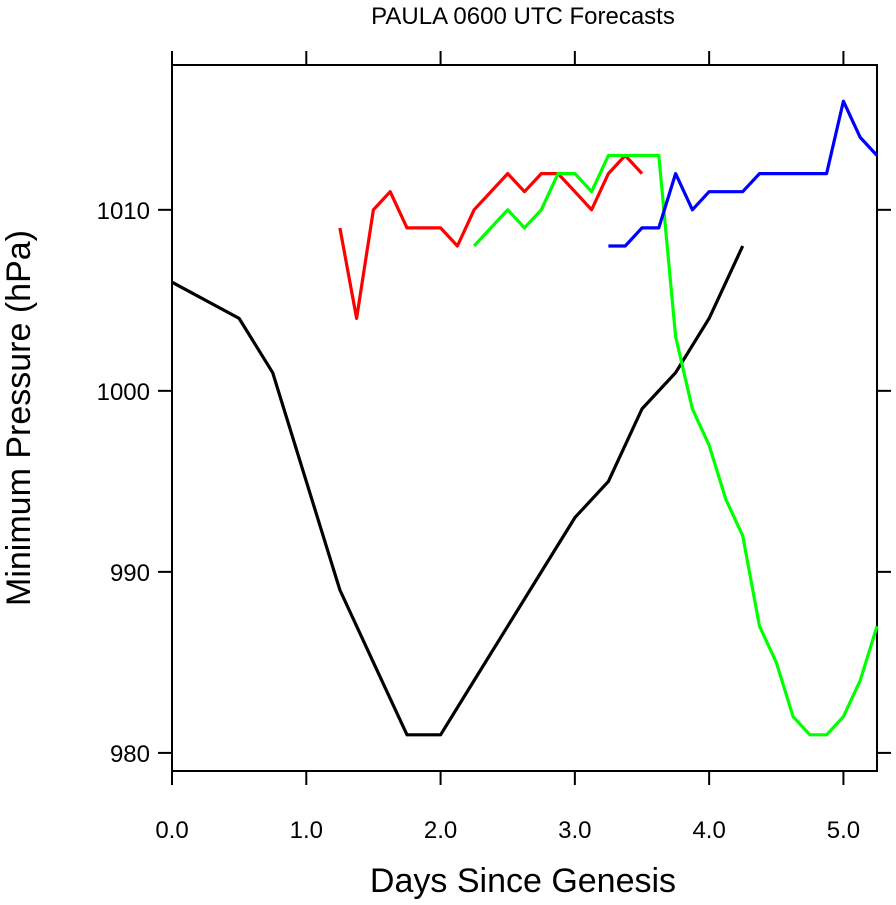 This screenshot has height=905, width=896. Describe the element at coordinates (440, 830) in the screenshot. I see `x-tick-label: 2.0` at that location.